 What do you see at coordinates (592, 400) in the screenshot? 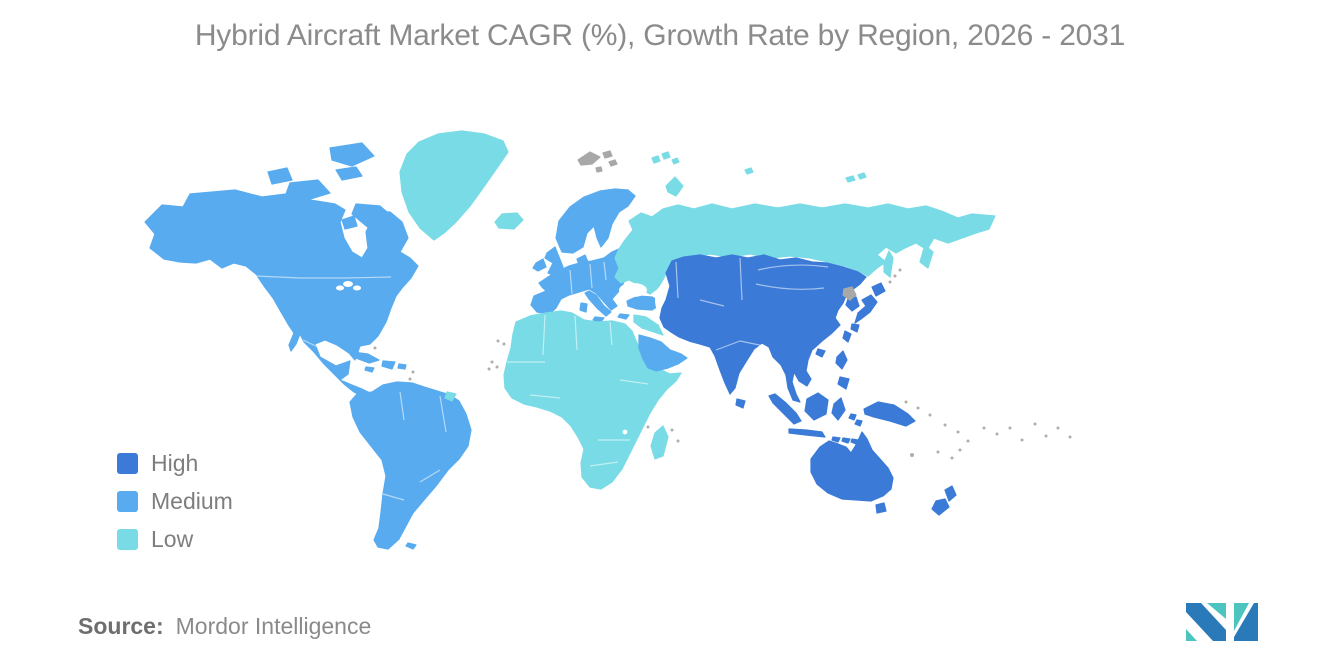
I see `region-africa` at bounding box center [592, 400].